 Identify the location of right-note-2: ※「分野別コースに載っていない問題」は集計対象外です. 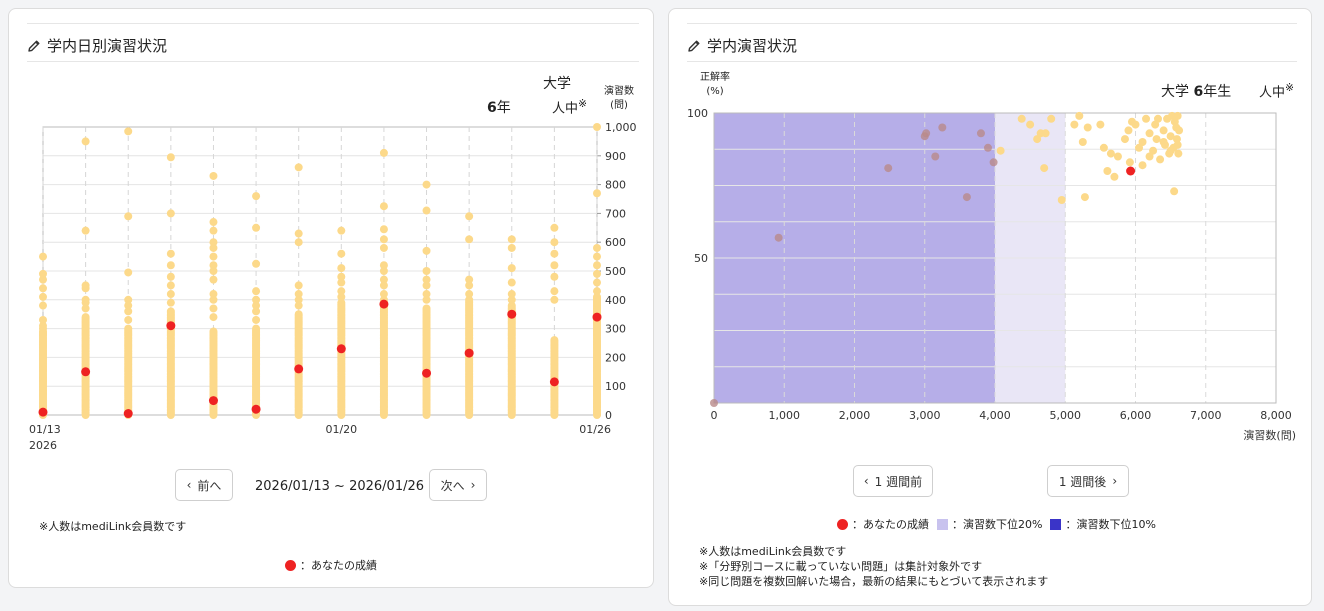
(841, 566).